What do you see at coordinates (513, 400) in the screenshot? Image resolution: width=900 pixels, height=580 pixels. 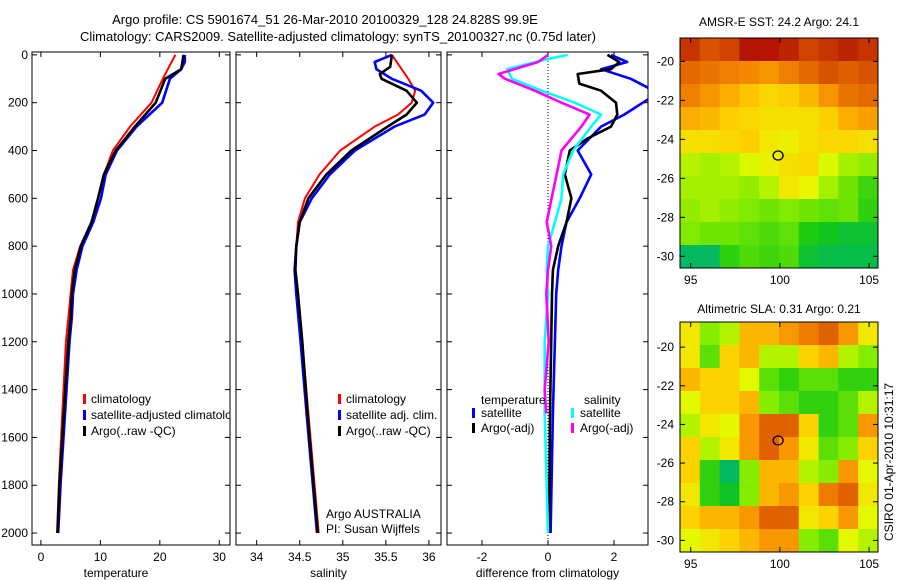 I see `legend-group-title: temperature` at bounding box center [513, 400].